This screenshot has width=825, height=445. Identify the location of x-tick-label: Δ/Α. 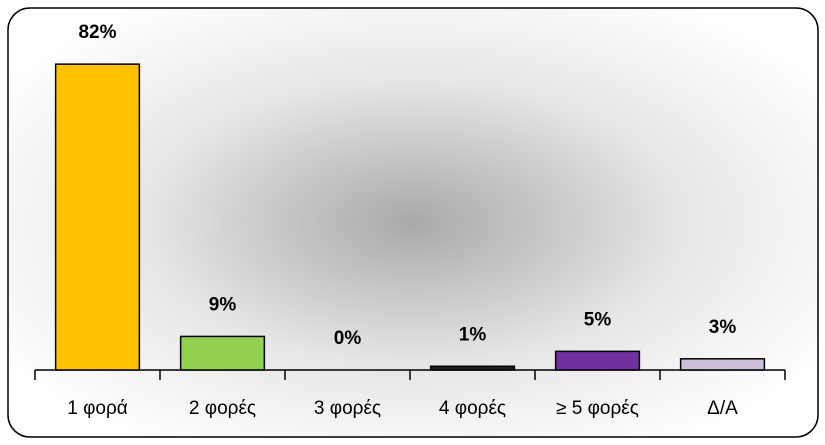
(722, 408).